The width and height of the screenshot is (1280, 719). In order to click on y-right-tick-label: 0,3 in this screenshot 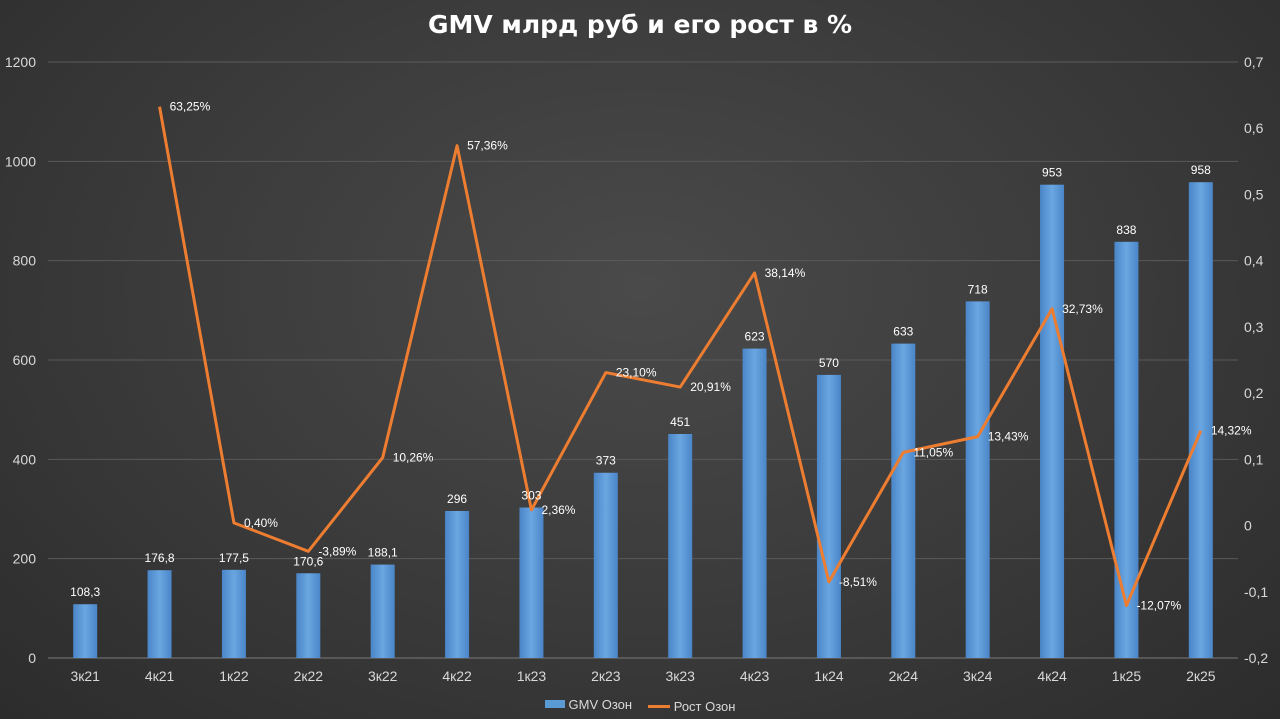, I will do `click(1254, 327)`.